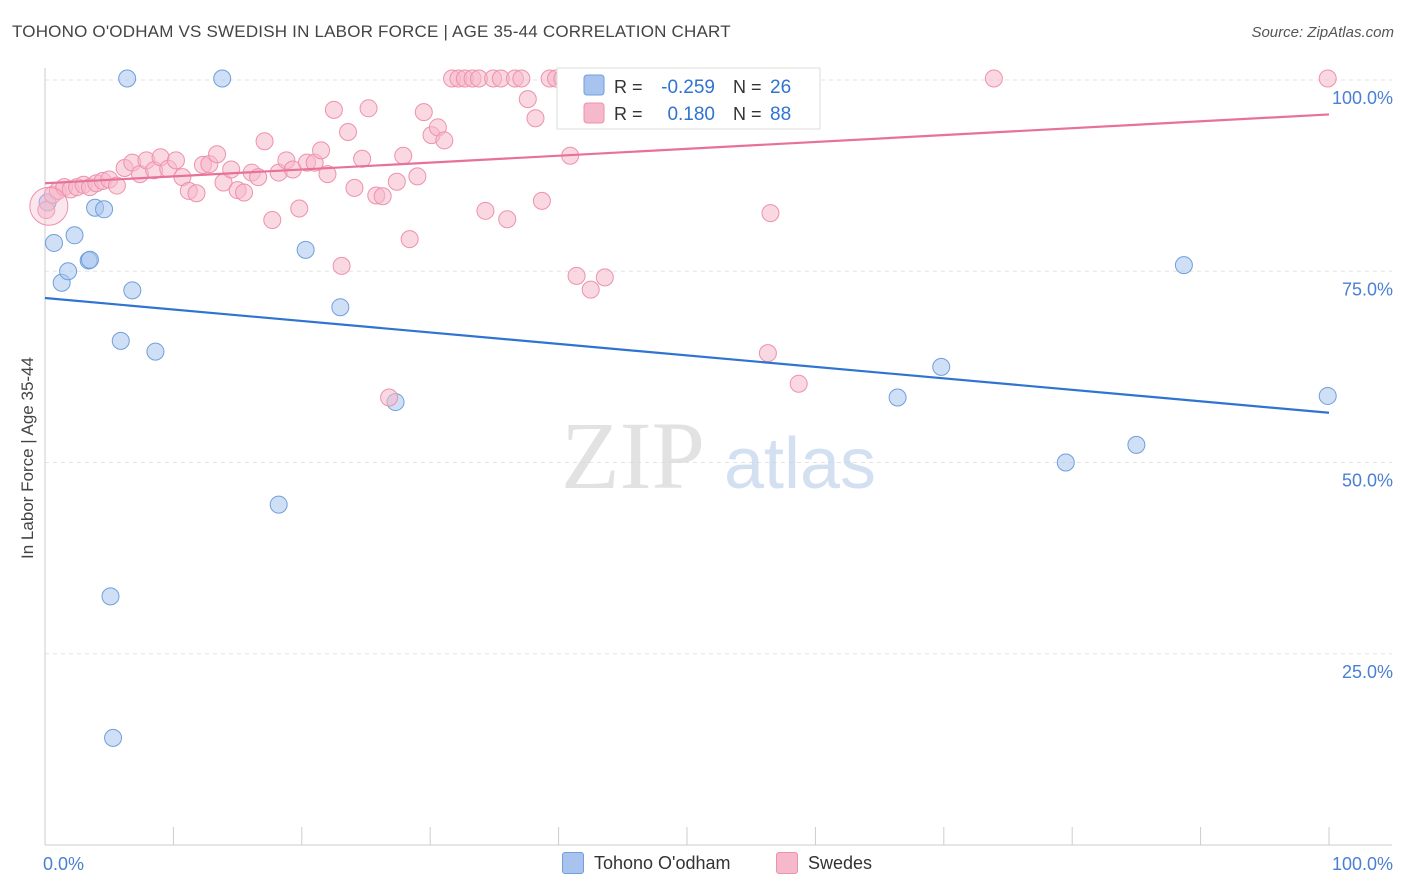 The width and height of the screenshot is (1406, 892). I want to click on y-tick-label-1: 50.0%, so click(1367, 481).